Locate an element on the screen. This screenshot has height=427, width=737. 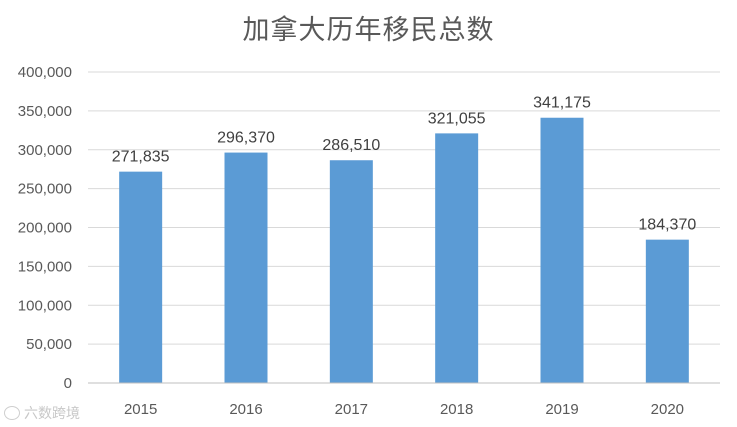
bar-2015 is located at coordinates (141, 277).